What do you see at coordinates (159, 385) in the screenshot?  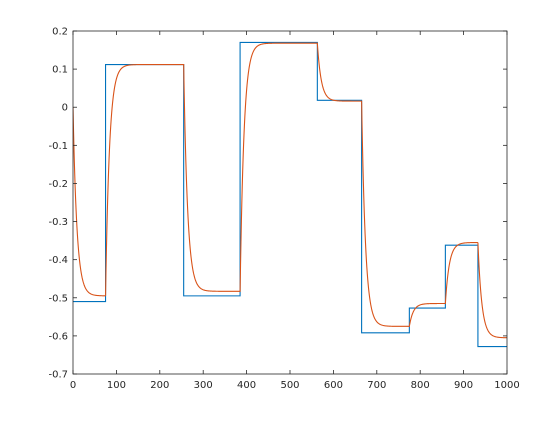 I see `x-tick-label: 200` at bounding box center [159, 385].